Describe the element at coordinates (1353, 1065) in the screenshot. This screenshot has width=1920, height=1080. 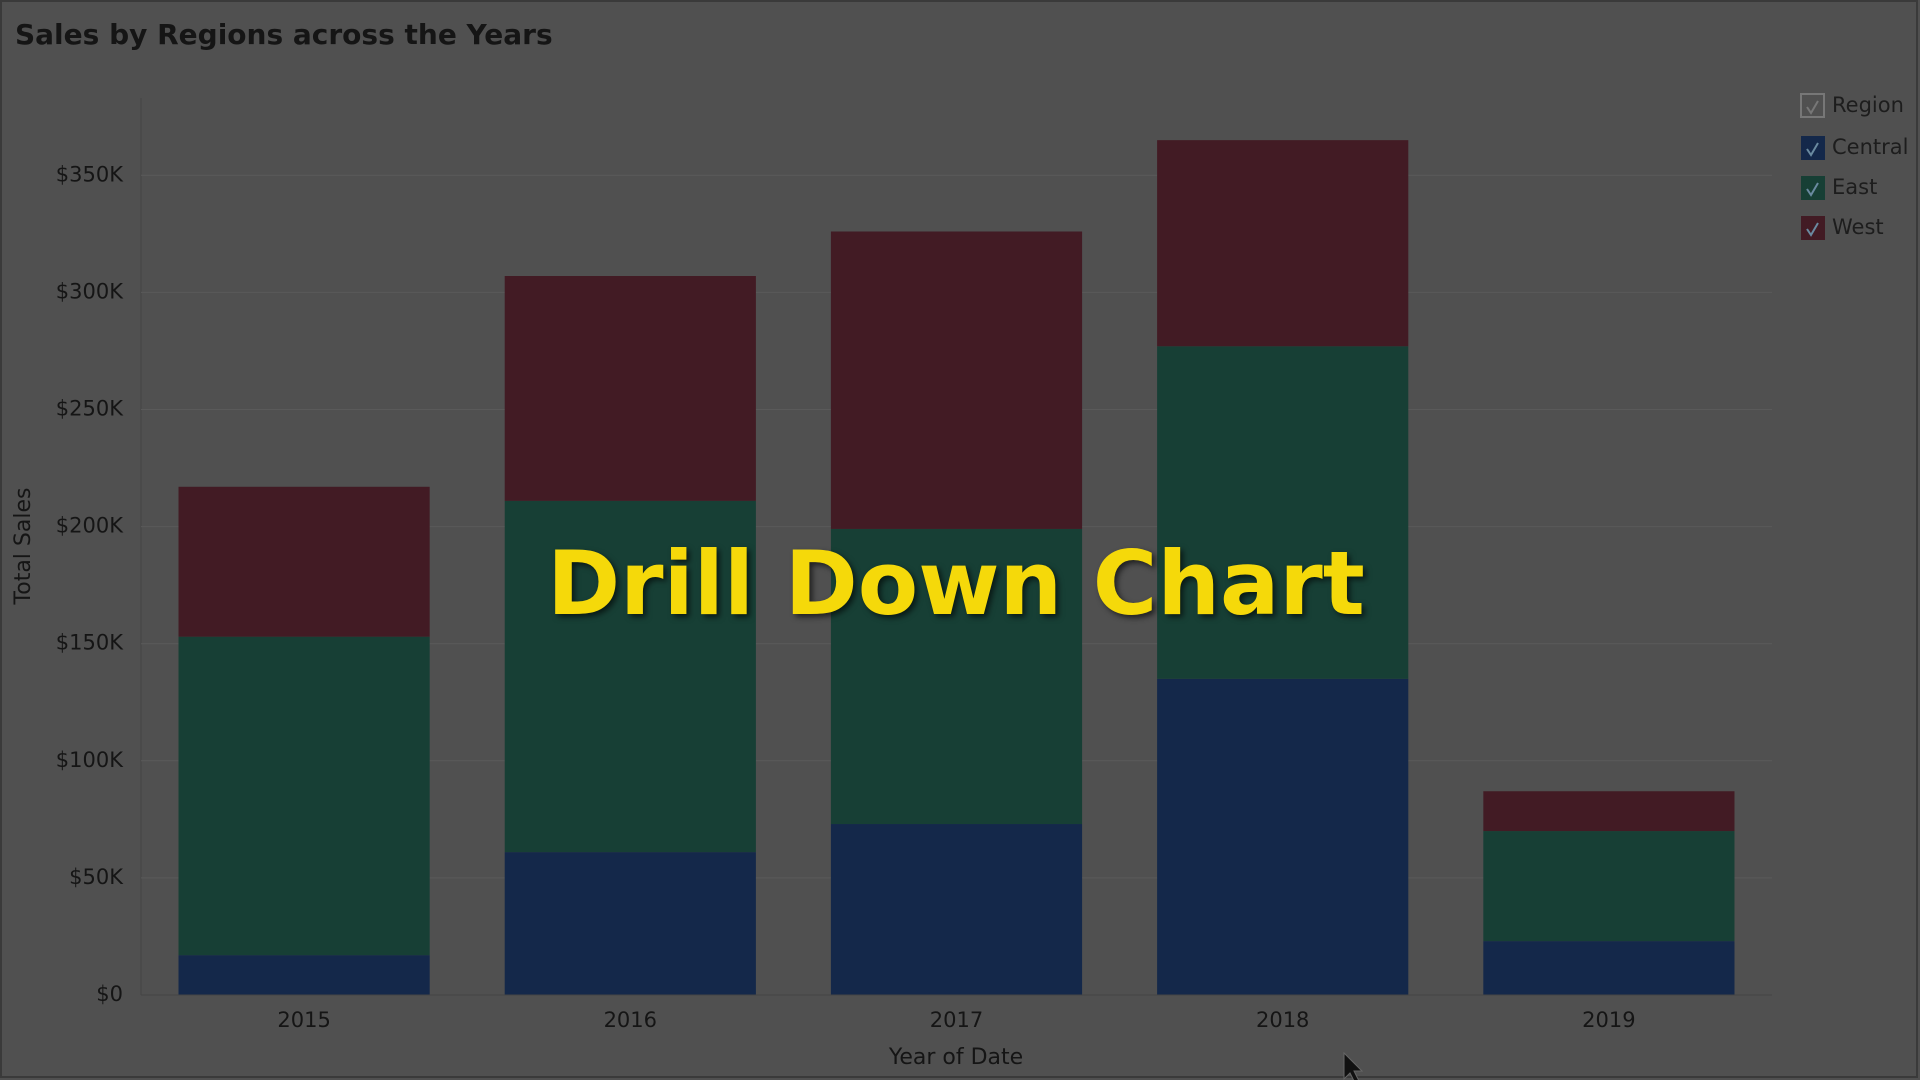
I see `mouse-cursor` at that location.